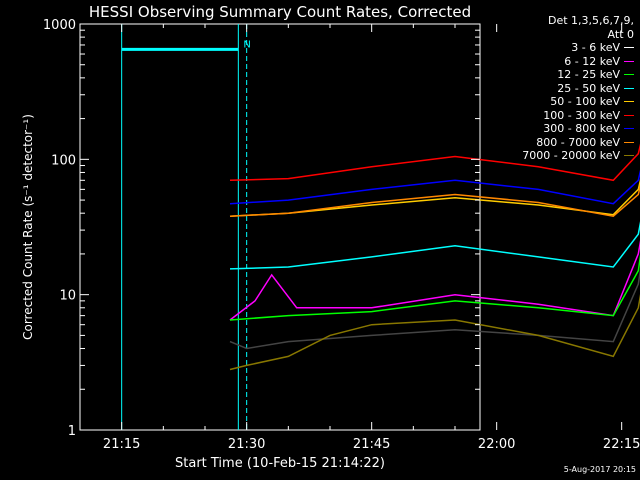  What do you see at coordinates (559, 62) in the screenshot?
I see `legend-item-1: 6 - 12 keV` at bounding box center [559, 62].